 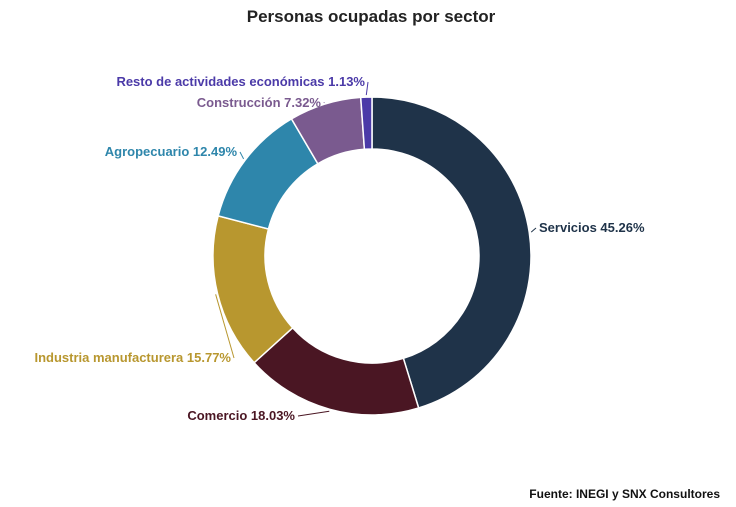 I want to click on leader-agropecuario, so click(x=242, y=155).